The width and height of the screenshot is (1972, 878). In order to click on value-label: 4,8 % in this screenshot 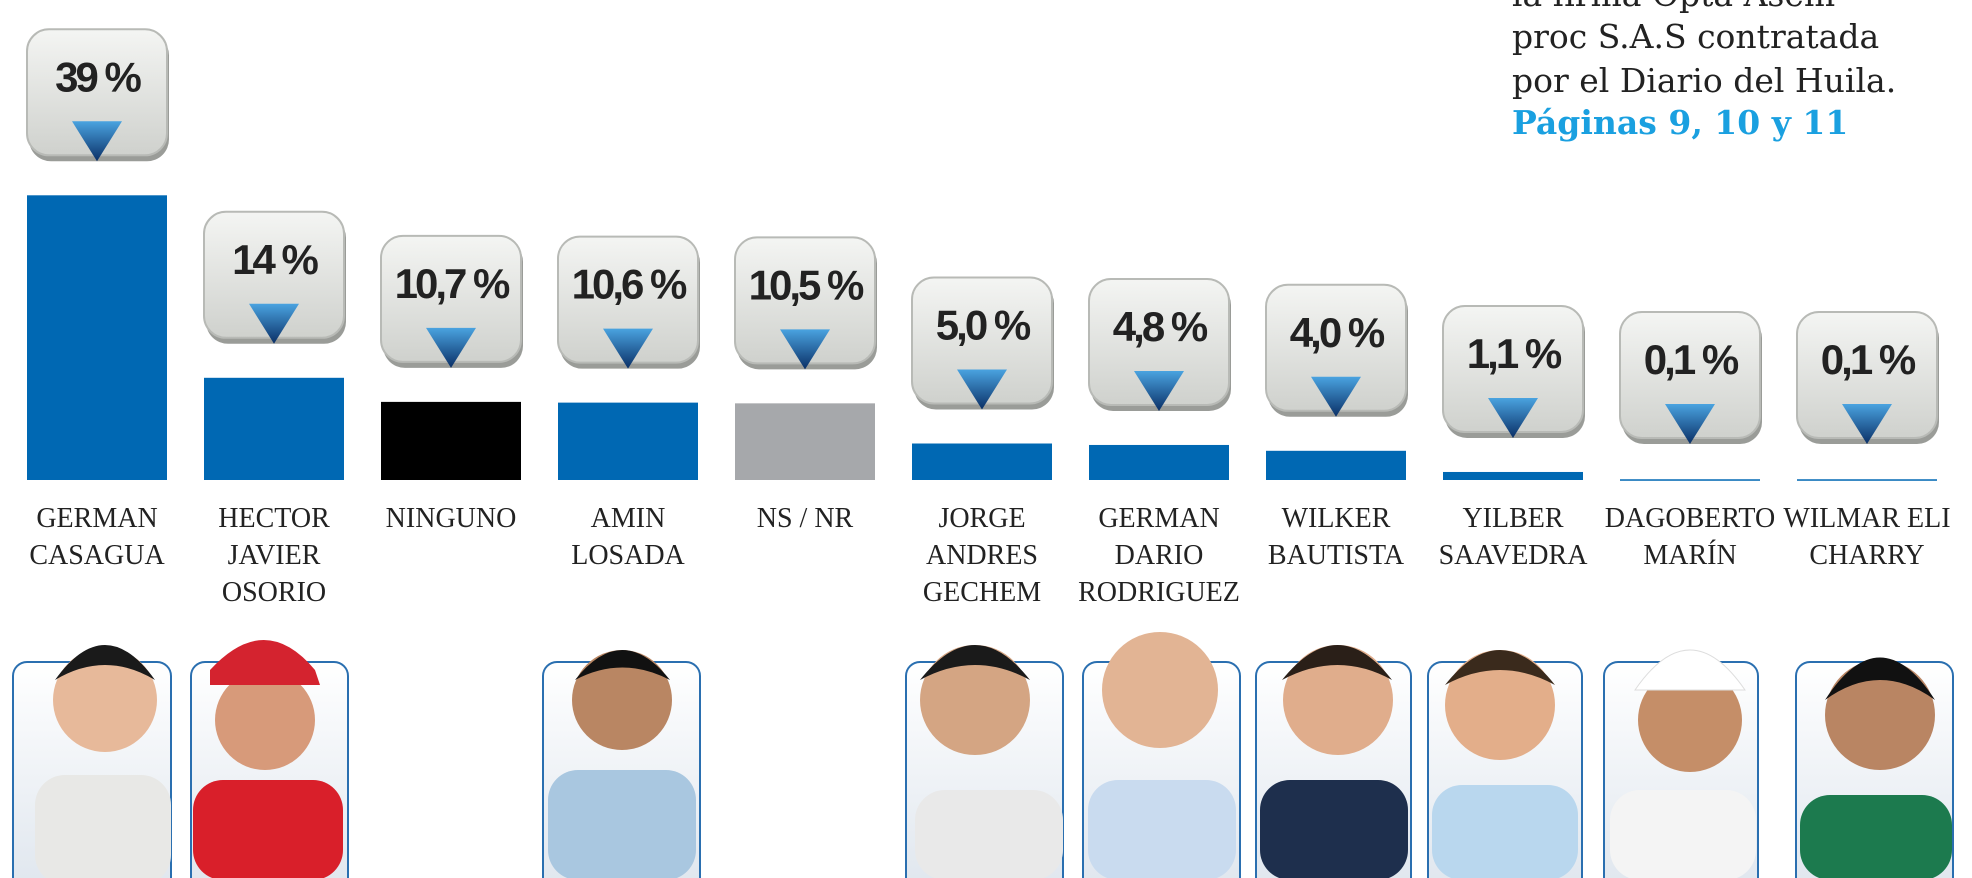, I will do `click(1160, 326)`.